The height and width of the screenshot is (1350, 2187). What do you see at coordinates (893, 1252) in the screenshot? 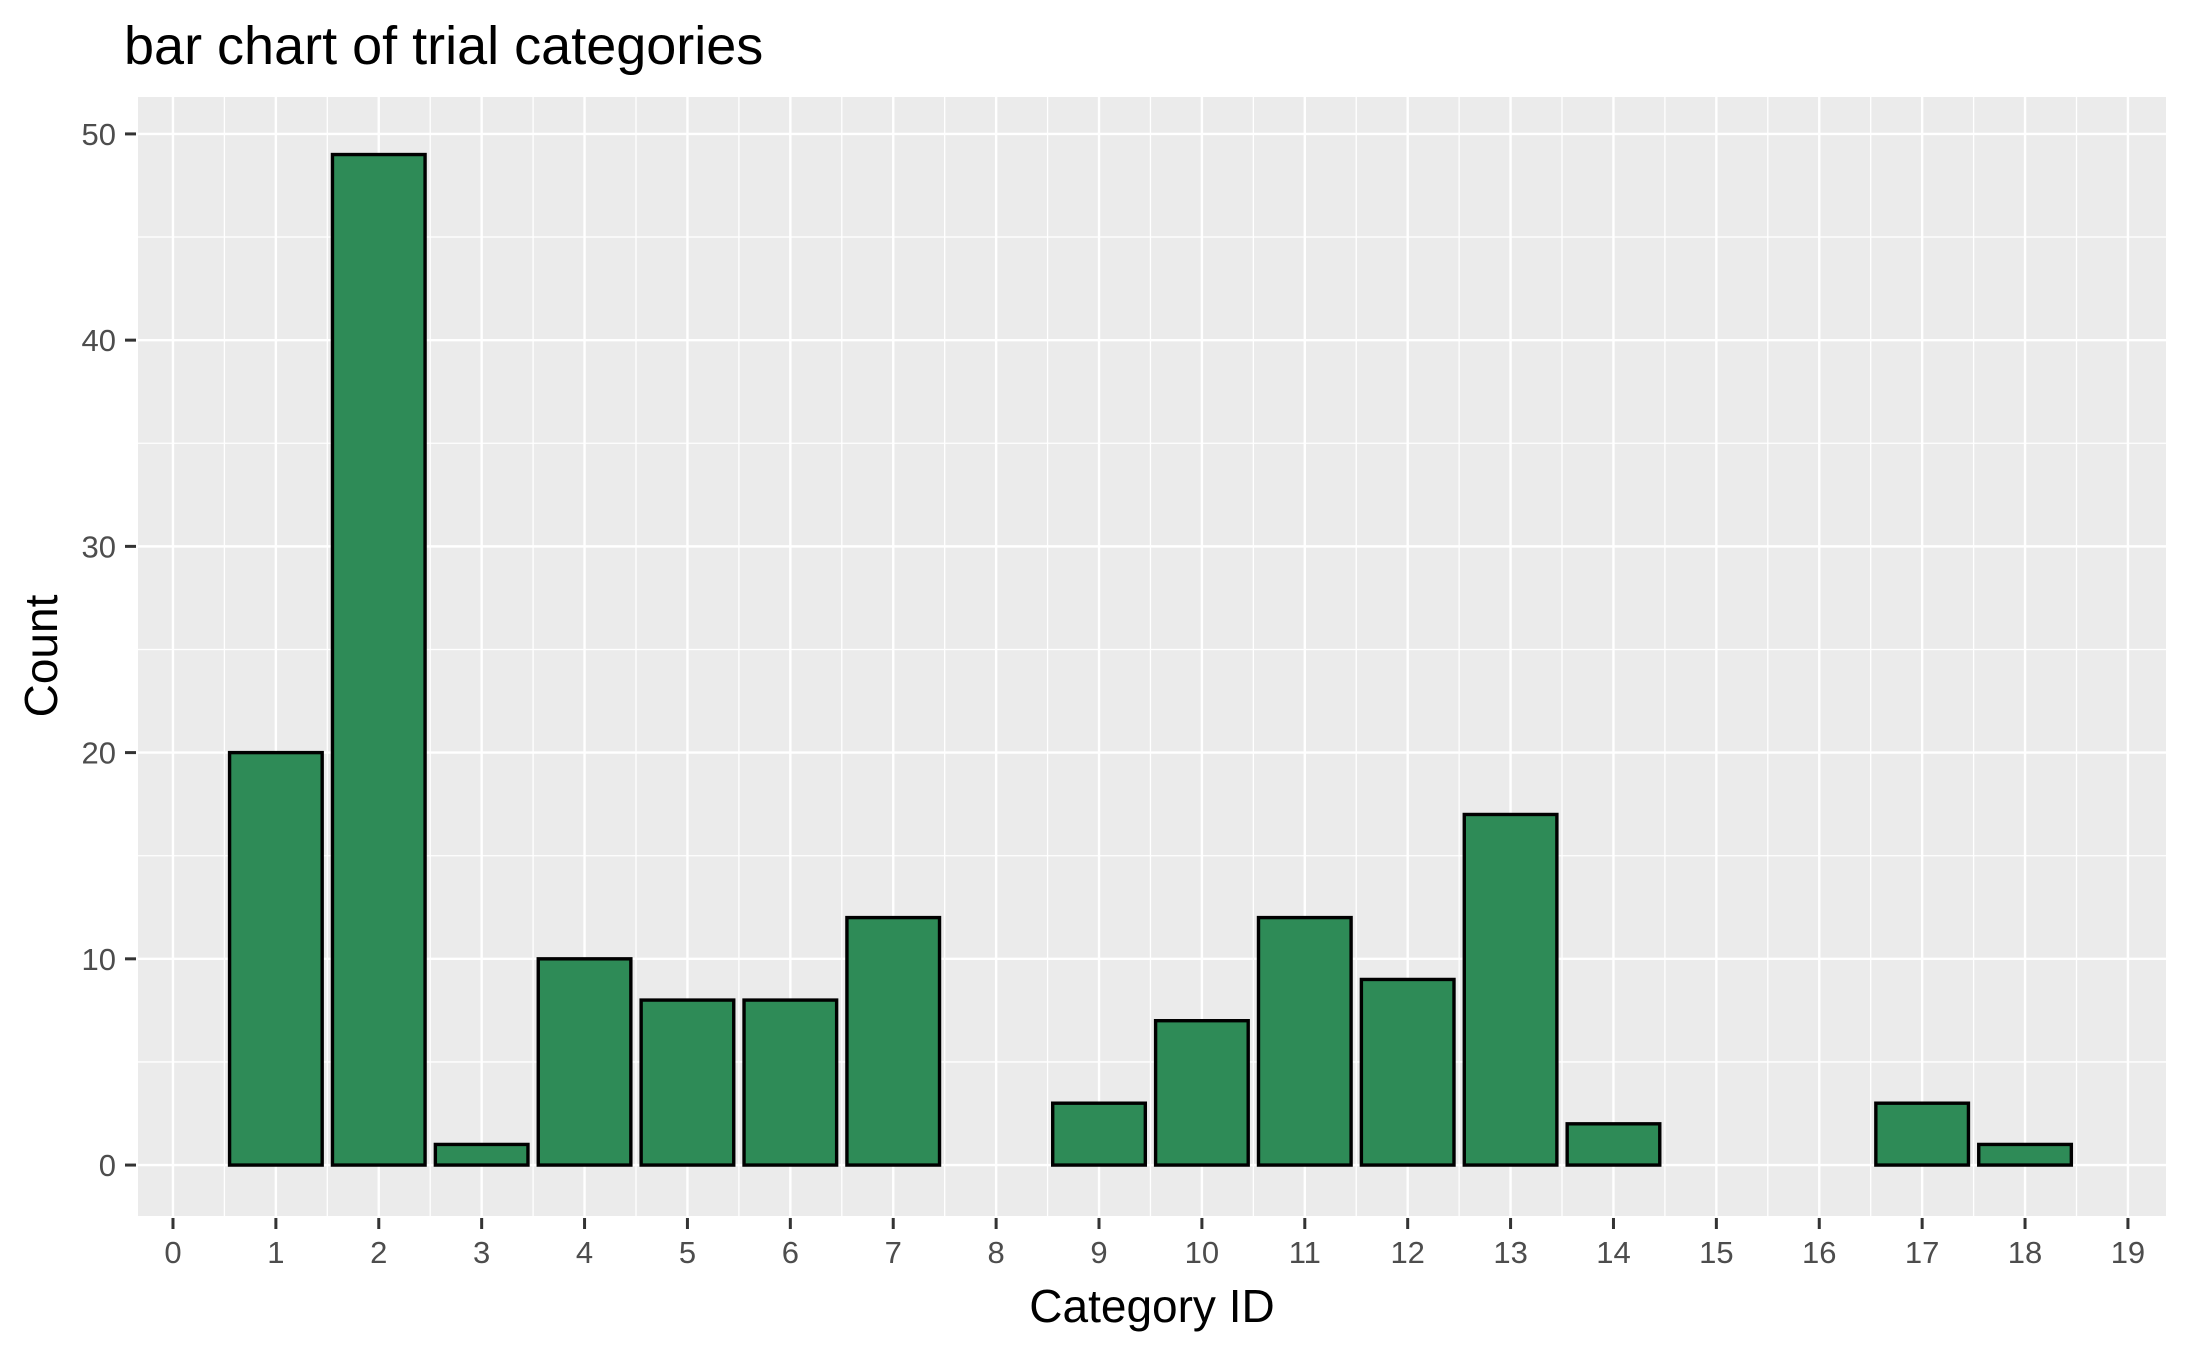
I see `x-tick-label: 7` at bounding box center [893, 1252].